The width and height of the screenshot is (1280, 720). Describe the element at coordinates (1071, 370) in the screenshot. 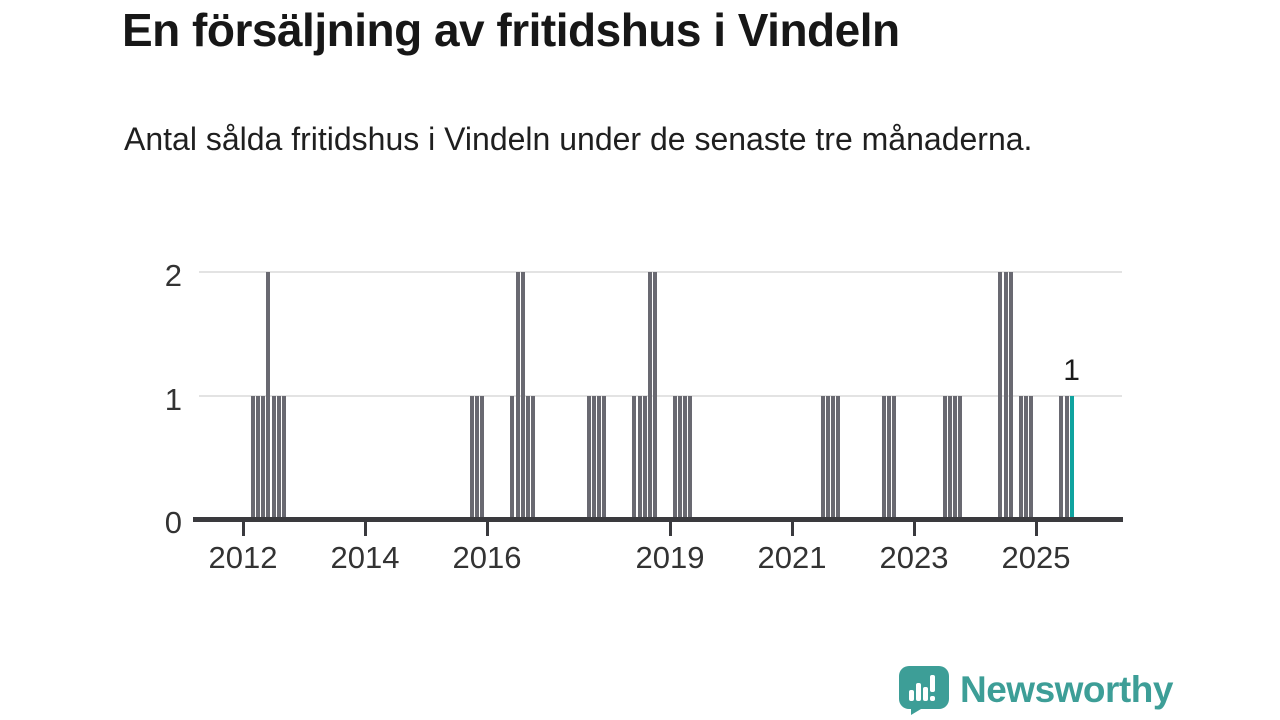

I see `bar-value-label: 1` at that location.